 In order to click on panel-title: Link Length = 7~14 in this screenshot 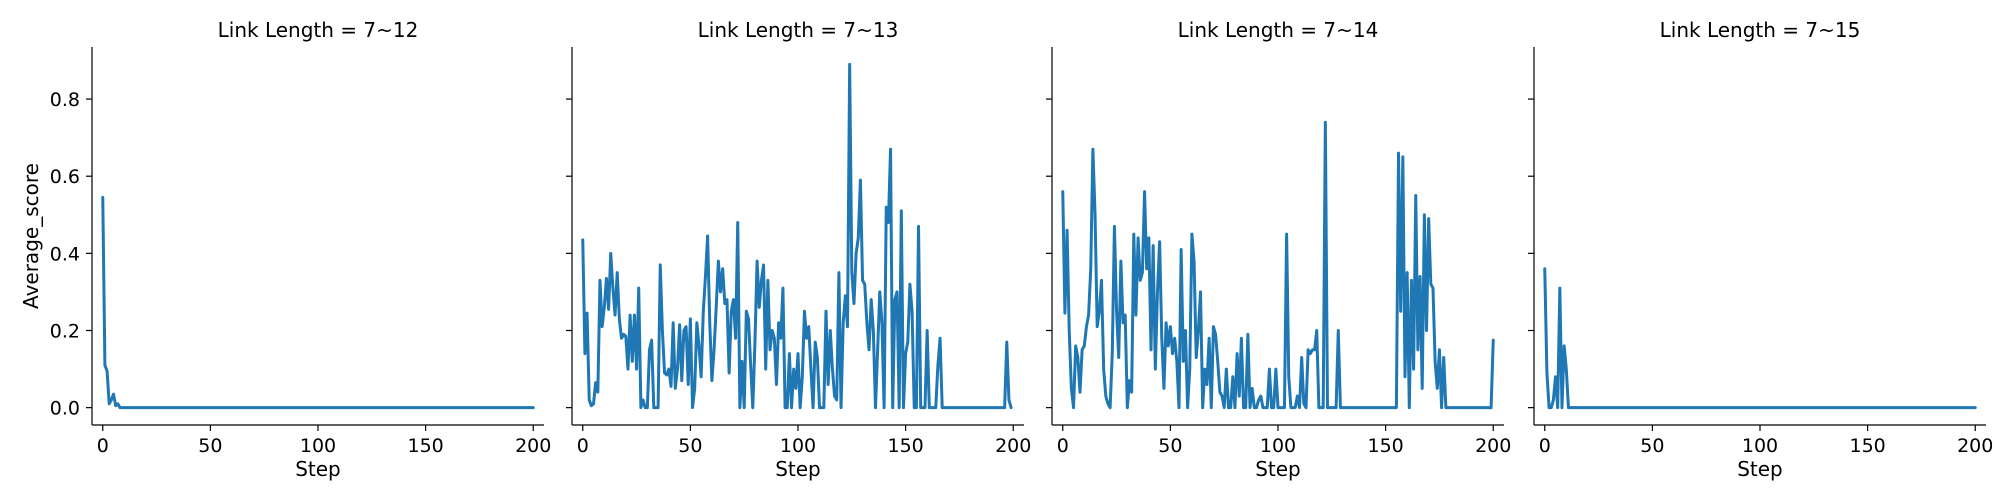, I will do `click(1278, 30)`.